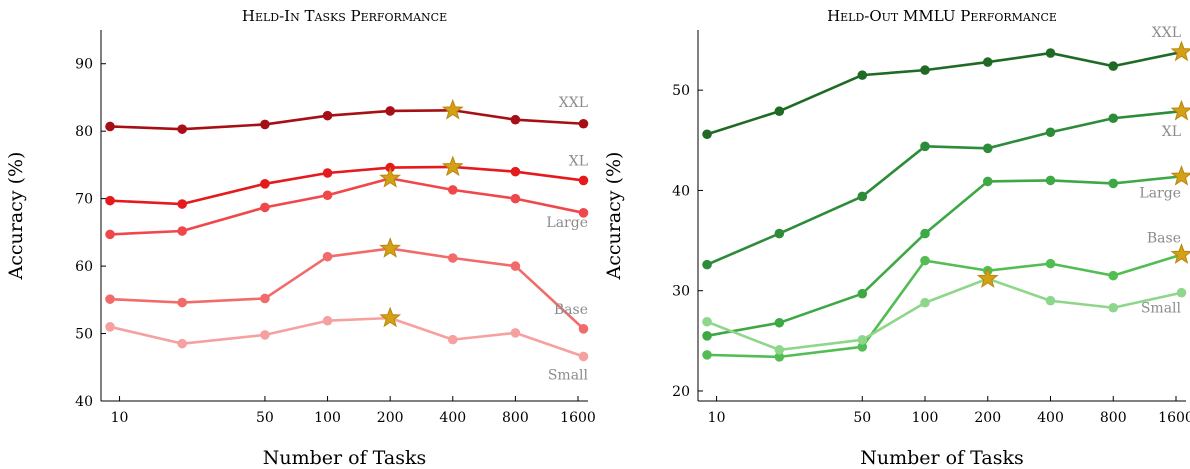 This screenshot has height=469, width=1190. I want to click on y-tick-label: 20, so click(681, 392).